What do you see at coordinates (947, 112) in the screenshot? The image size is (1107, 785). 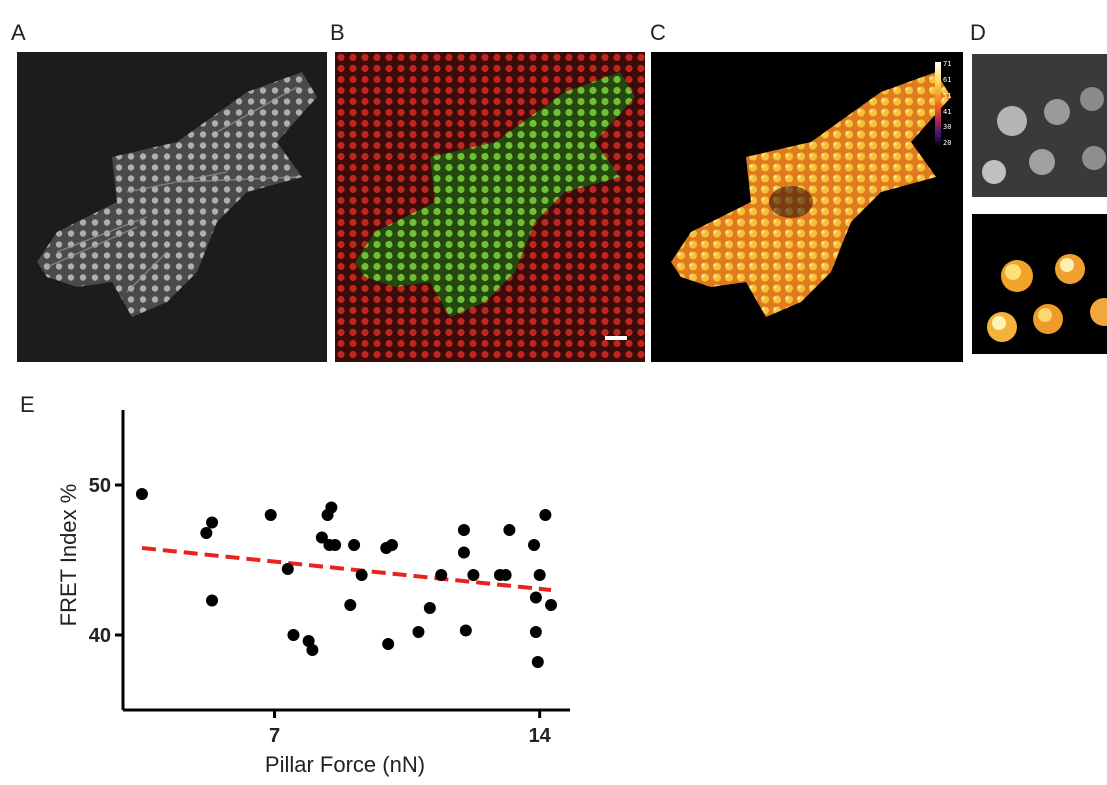 I see `colorbar-tick: 41` at bounding box center [947, 112].